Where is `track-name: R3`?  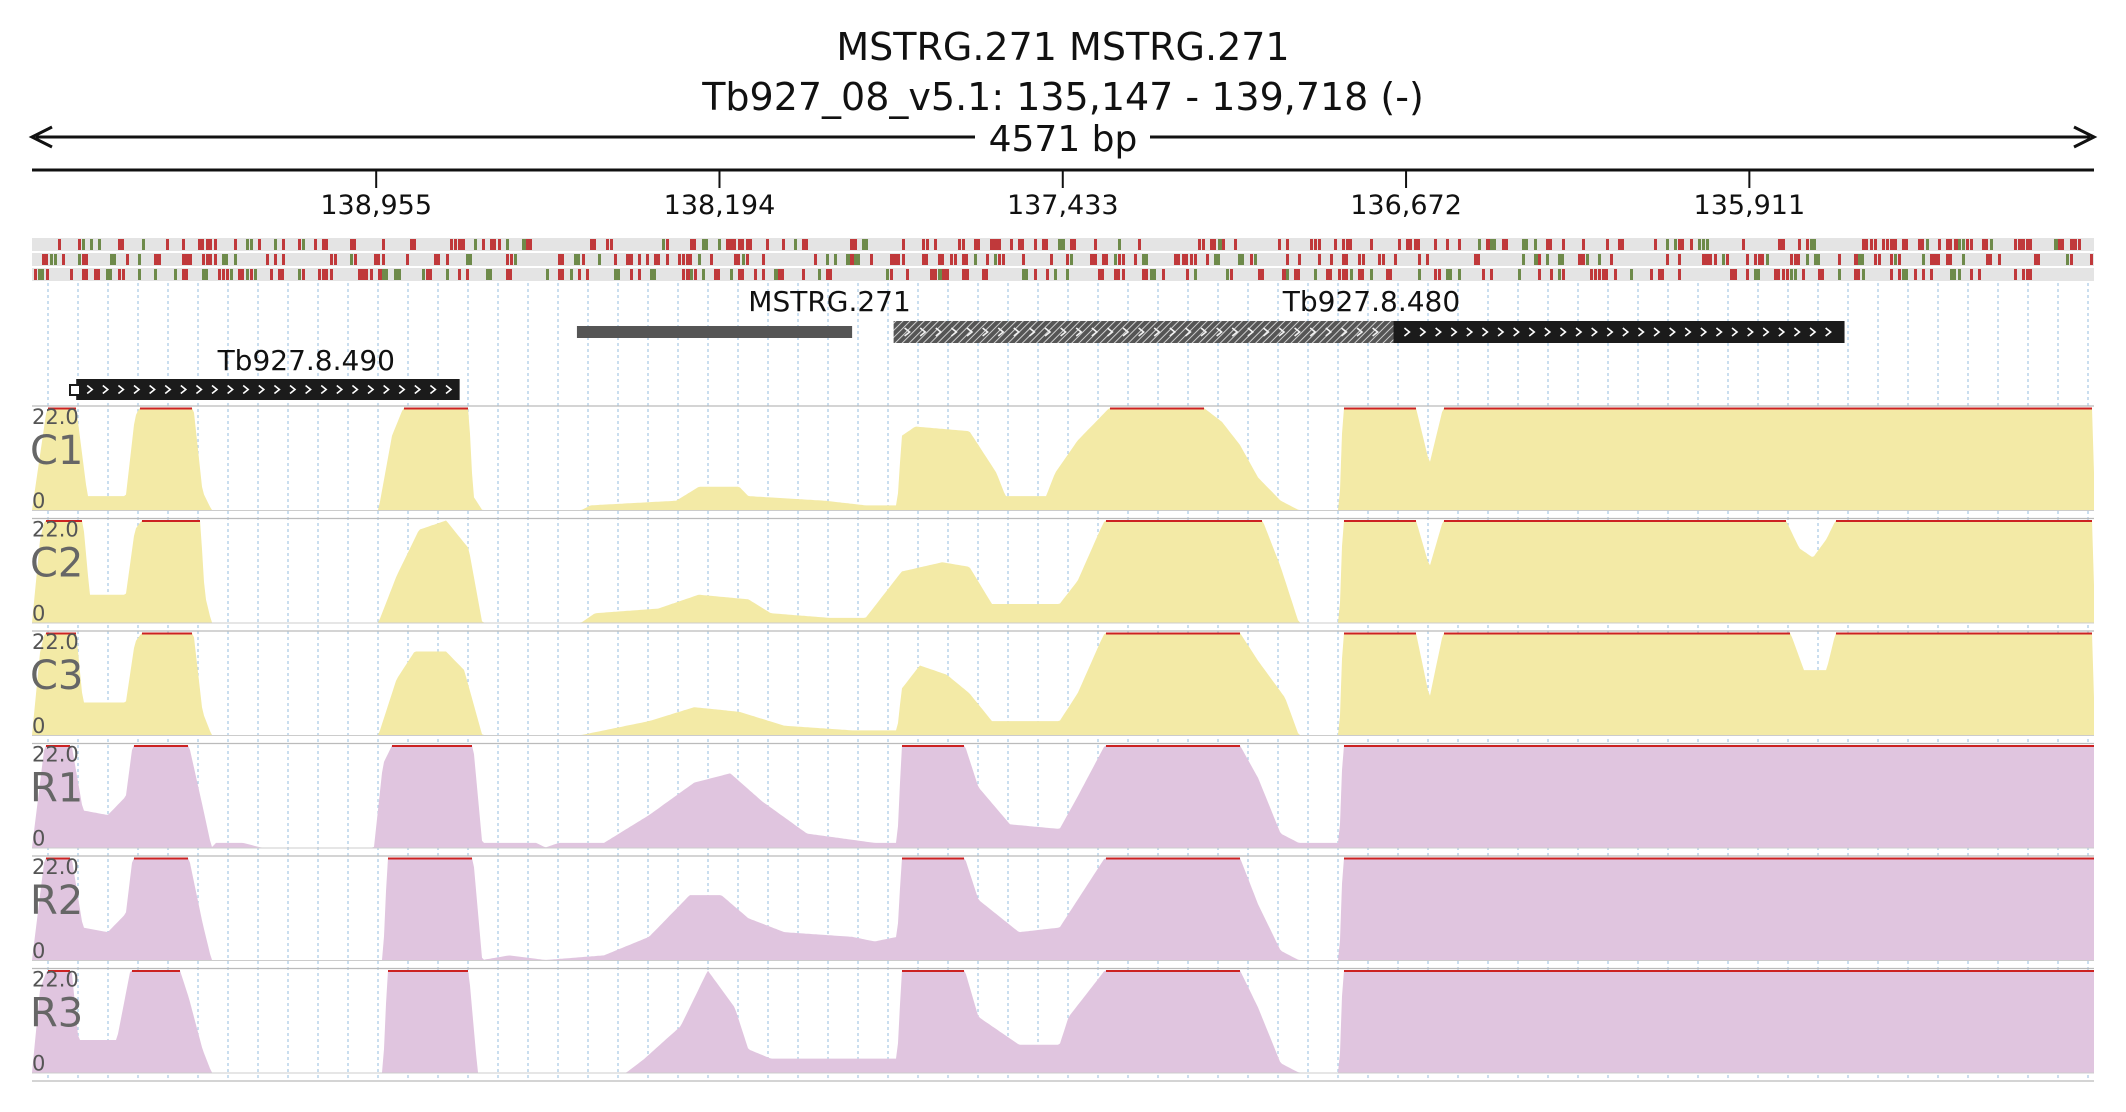 track-name: R3 is located at coordinates (56, 1014).